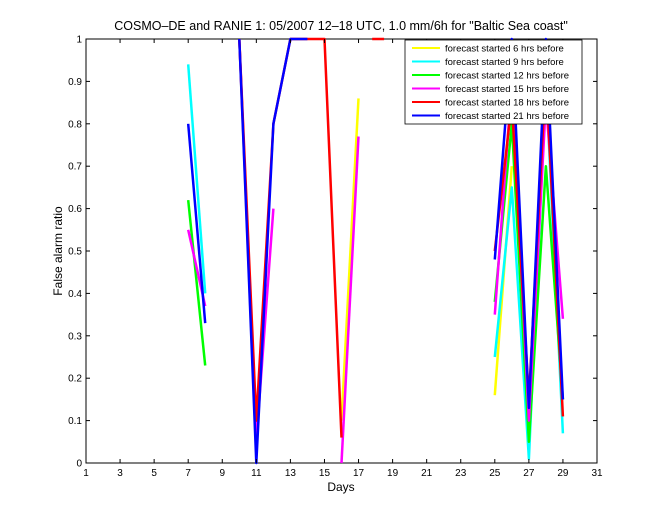 This screenshot has height=520, width=660. I want to click on x-tick-label: 19, so click(393, 473).